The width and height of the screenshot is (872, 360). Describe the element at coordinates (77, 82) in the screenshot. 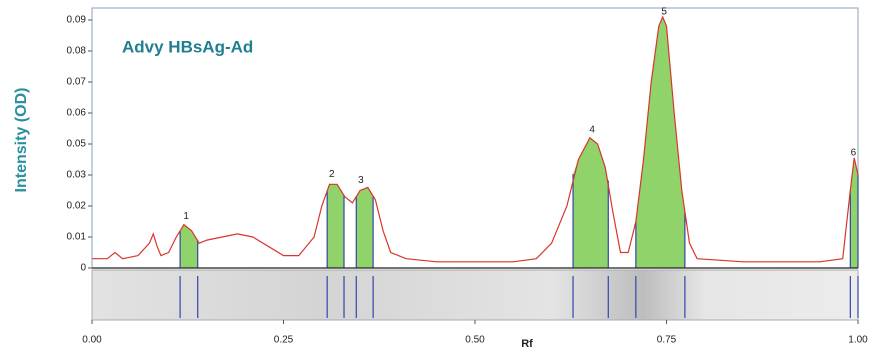

I see `y-tick-label: 0.07` at that location.